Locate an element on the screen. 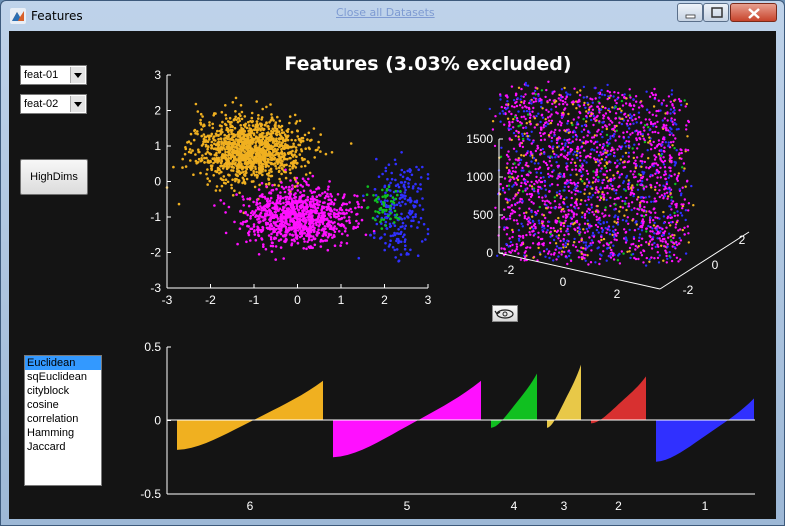  cluster-label: 3 is located at coordinates (564, 506).